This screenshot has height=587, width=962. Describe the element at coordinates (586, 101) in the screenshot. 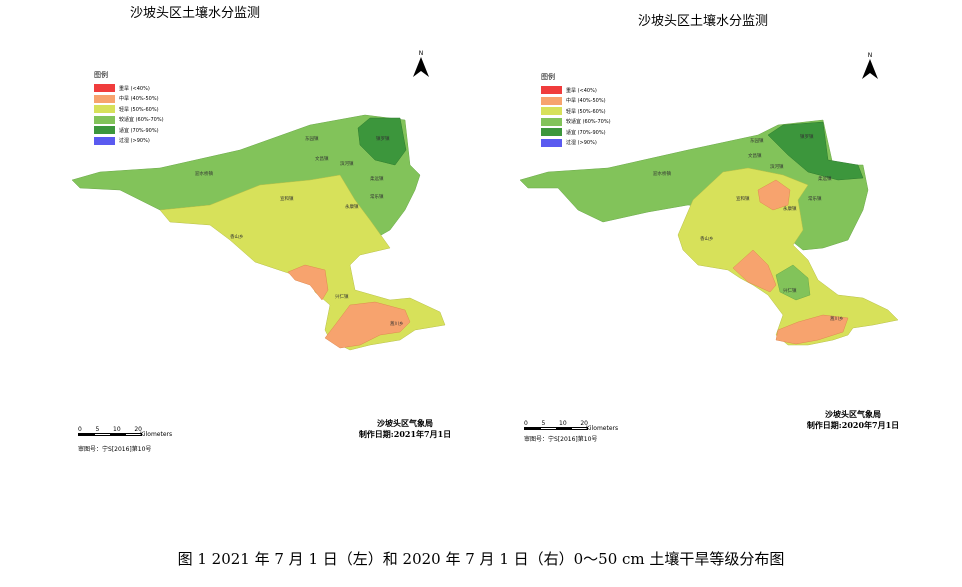

I see `legend-label: 中旱 (40%-50%)` at that location.